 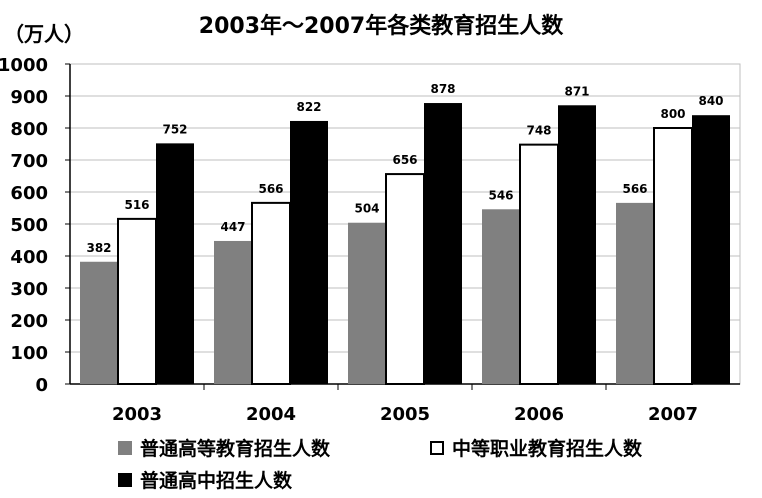 What do you see at coordinates (29, 97) in the screenshot?
I see `y-tick-label: 900` at bounding box center [29, 97].